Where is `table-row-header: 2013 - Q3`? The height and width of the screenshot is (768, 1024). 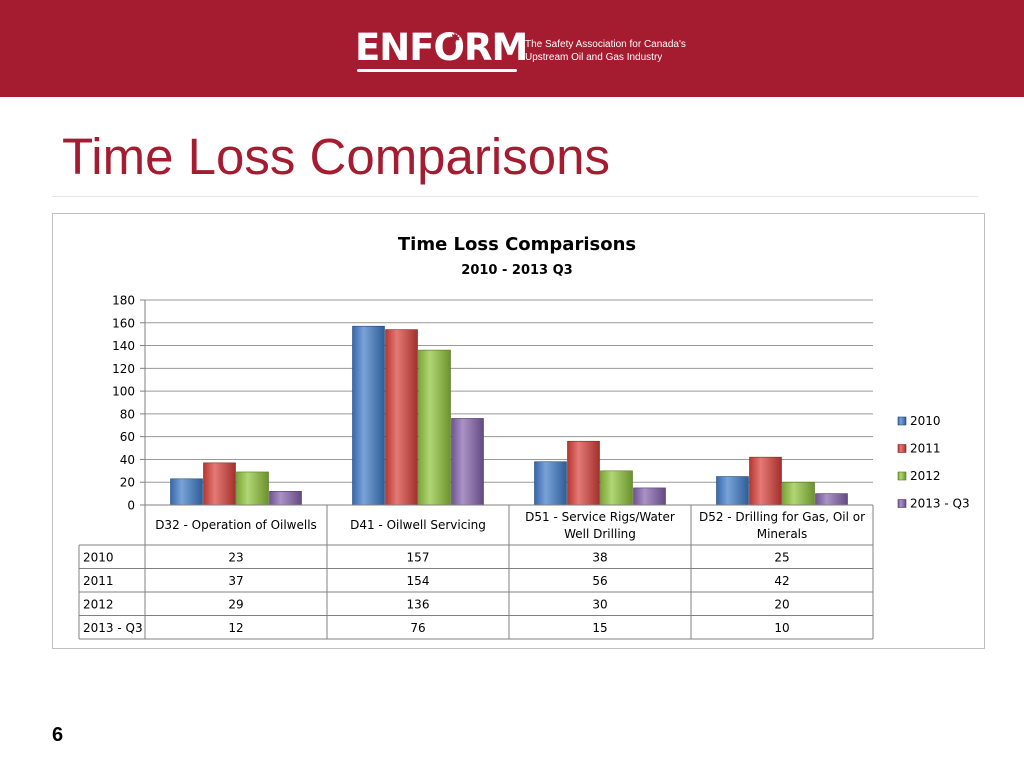 table-row-header: 2013 - Q3 is located at coordinates (113, 628).